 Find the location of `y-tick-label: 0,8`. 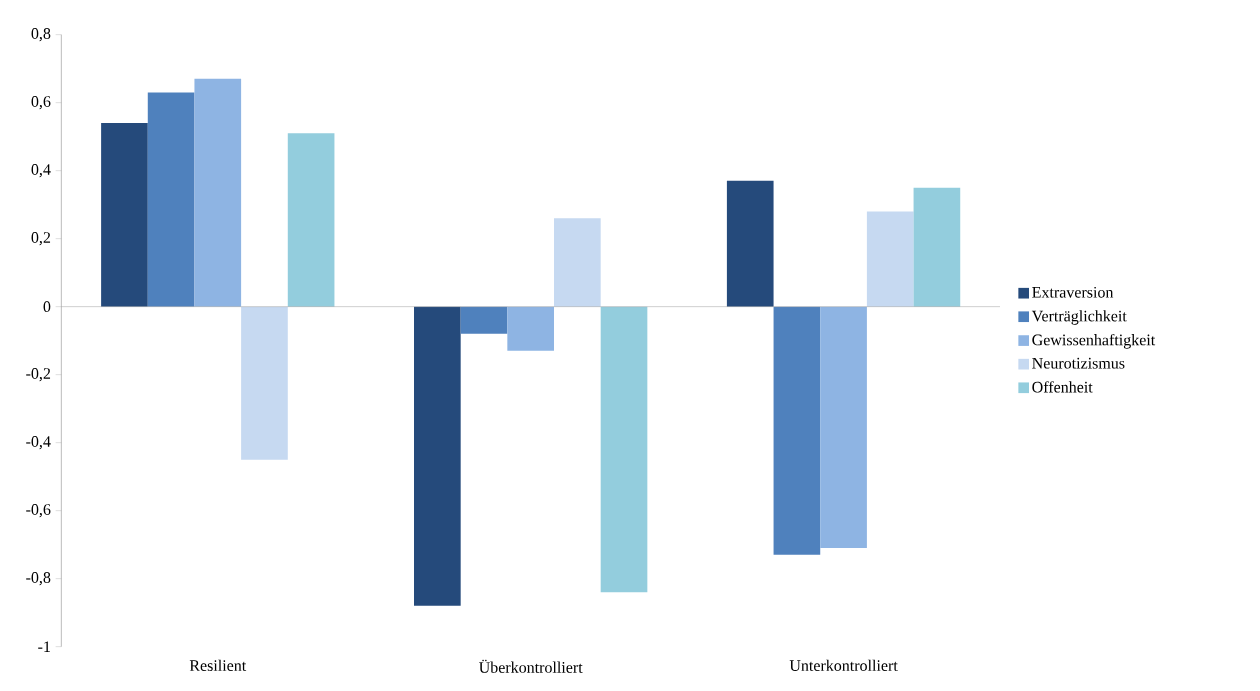

y-tick-label: 0,8 is located at coordinates (41, 35).